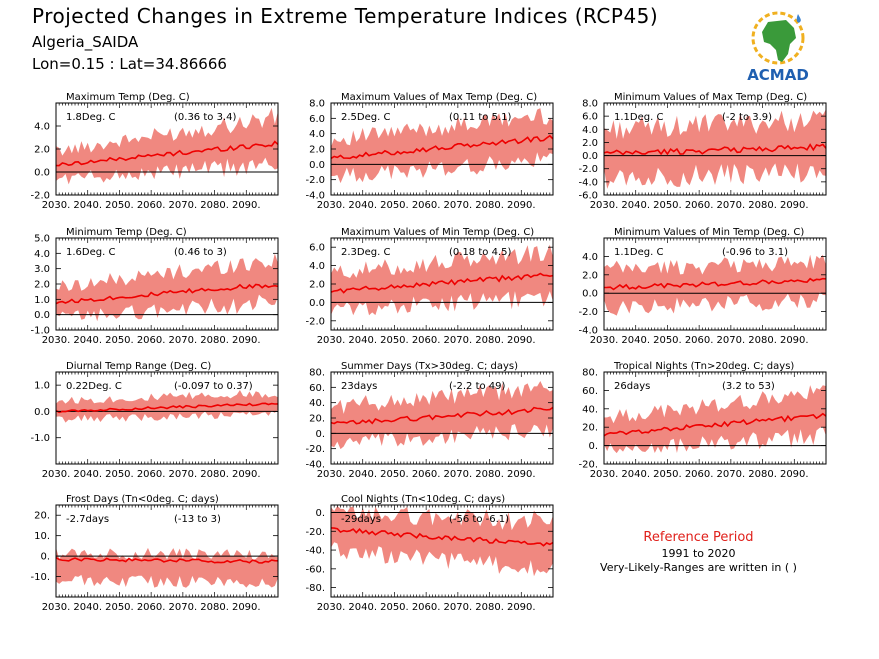 The image size is (879, 659). Describe the element at coordinates (588, 196) in the screenshot. I see `y-tick-label: -6.0` at that location.